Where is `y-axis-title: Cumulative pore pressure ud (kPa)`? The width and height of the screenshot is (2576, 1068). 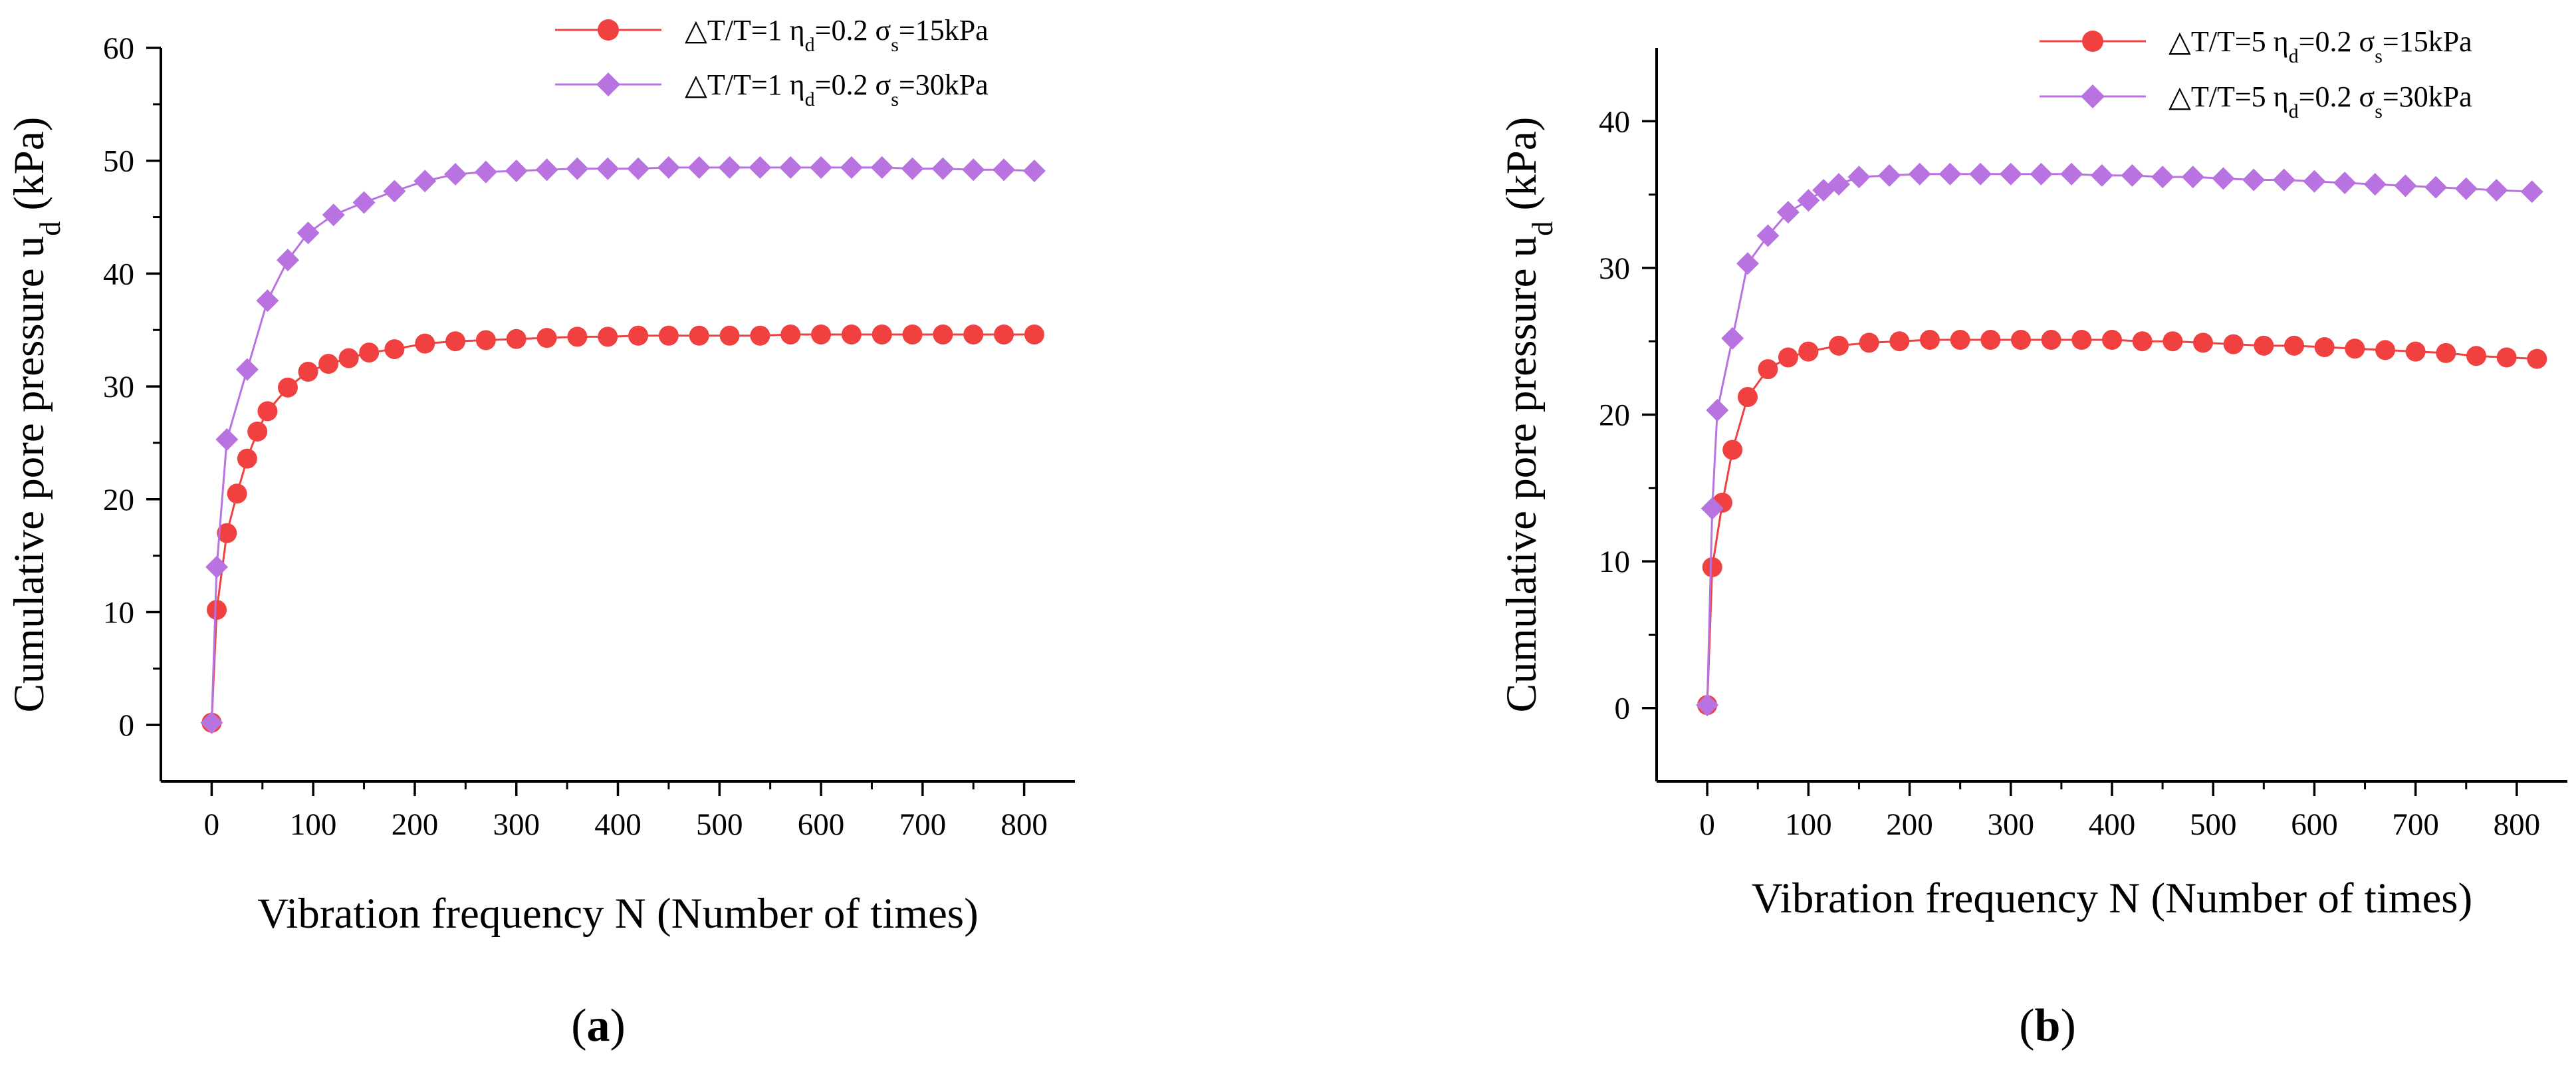 y-axis-title: Cumulative pore pressure ud (kPa) is located at coordinates (1528, 415).